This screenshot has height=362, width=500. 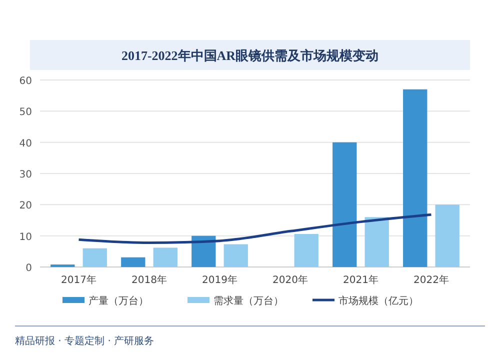 What do you see at coordinates (84, 341) in the screenshot?
I see `text: 精品研报 · 专题定制 · 产研服务` at bounding box center [84, 341].